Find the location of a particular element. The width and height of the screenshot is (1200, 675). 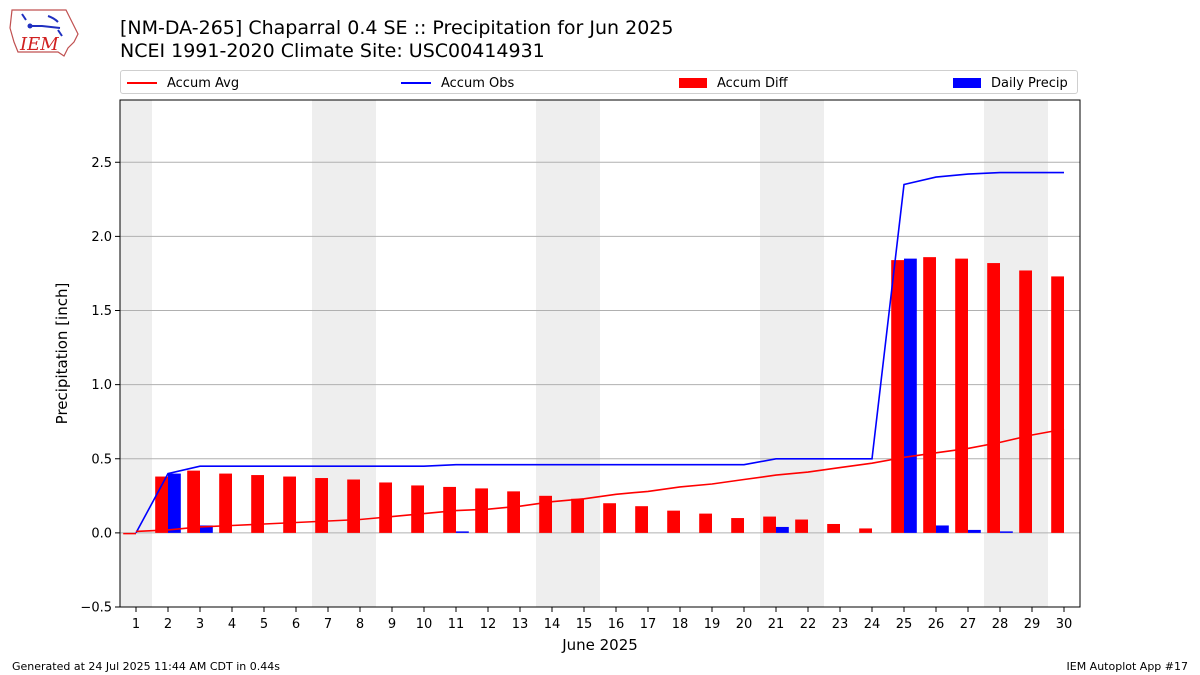

x-tick-label: 10 is located at coordinates (424, 624).